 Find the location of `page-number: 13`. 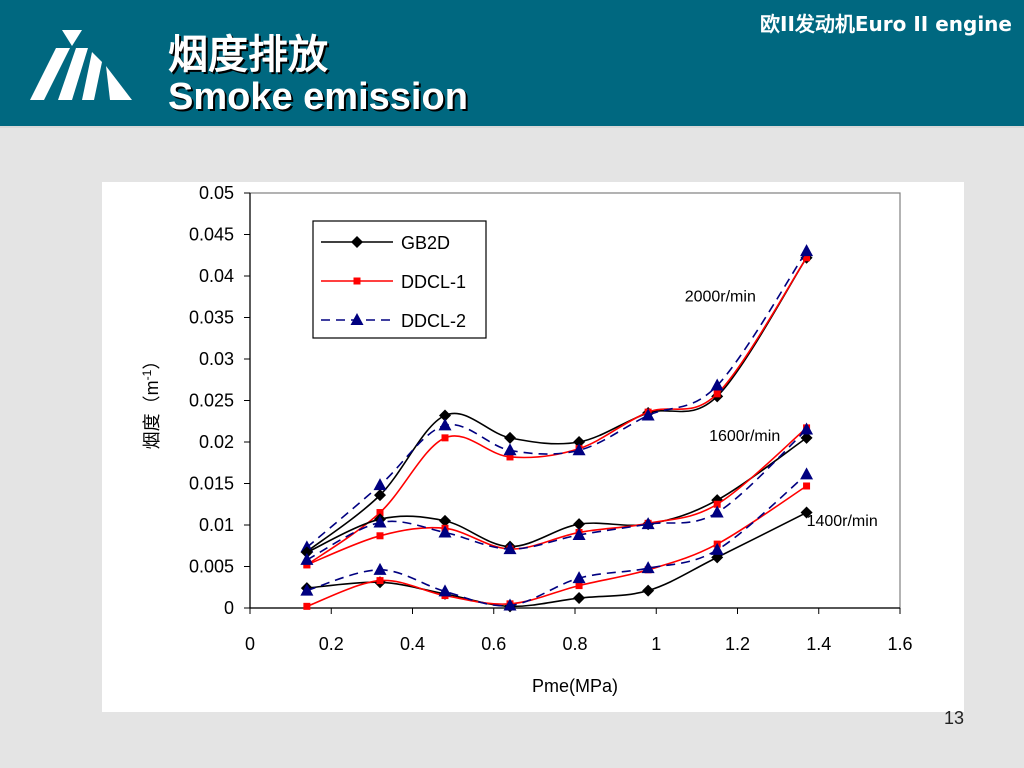

page-number: 13 is located at coordinates (953, 718).